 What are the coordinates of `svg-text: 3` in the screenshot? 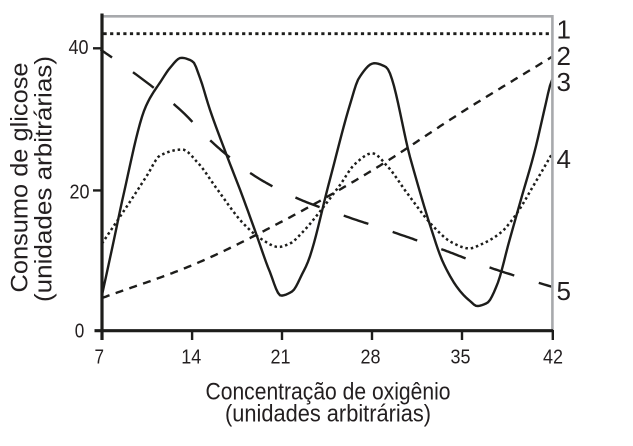 It's located at (564, 82).